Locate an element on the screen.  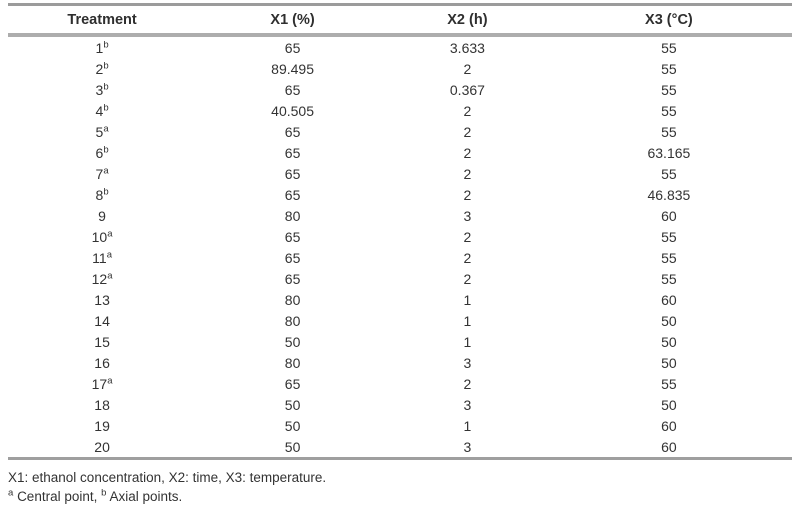
treatment-cell: 1b is located at coordinates (102, 46).